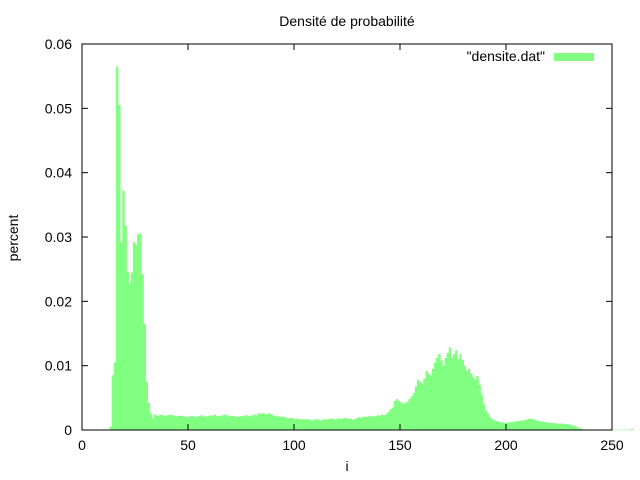 The height and width of the screenshot is (480, 640). What do you see at coordinates (506, 56) in the screenshot?
I see `legend-label: "densite.dat"` at bounding box center [506, 56].